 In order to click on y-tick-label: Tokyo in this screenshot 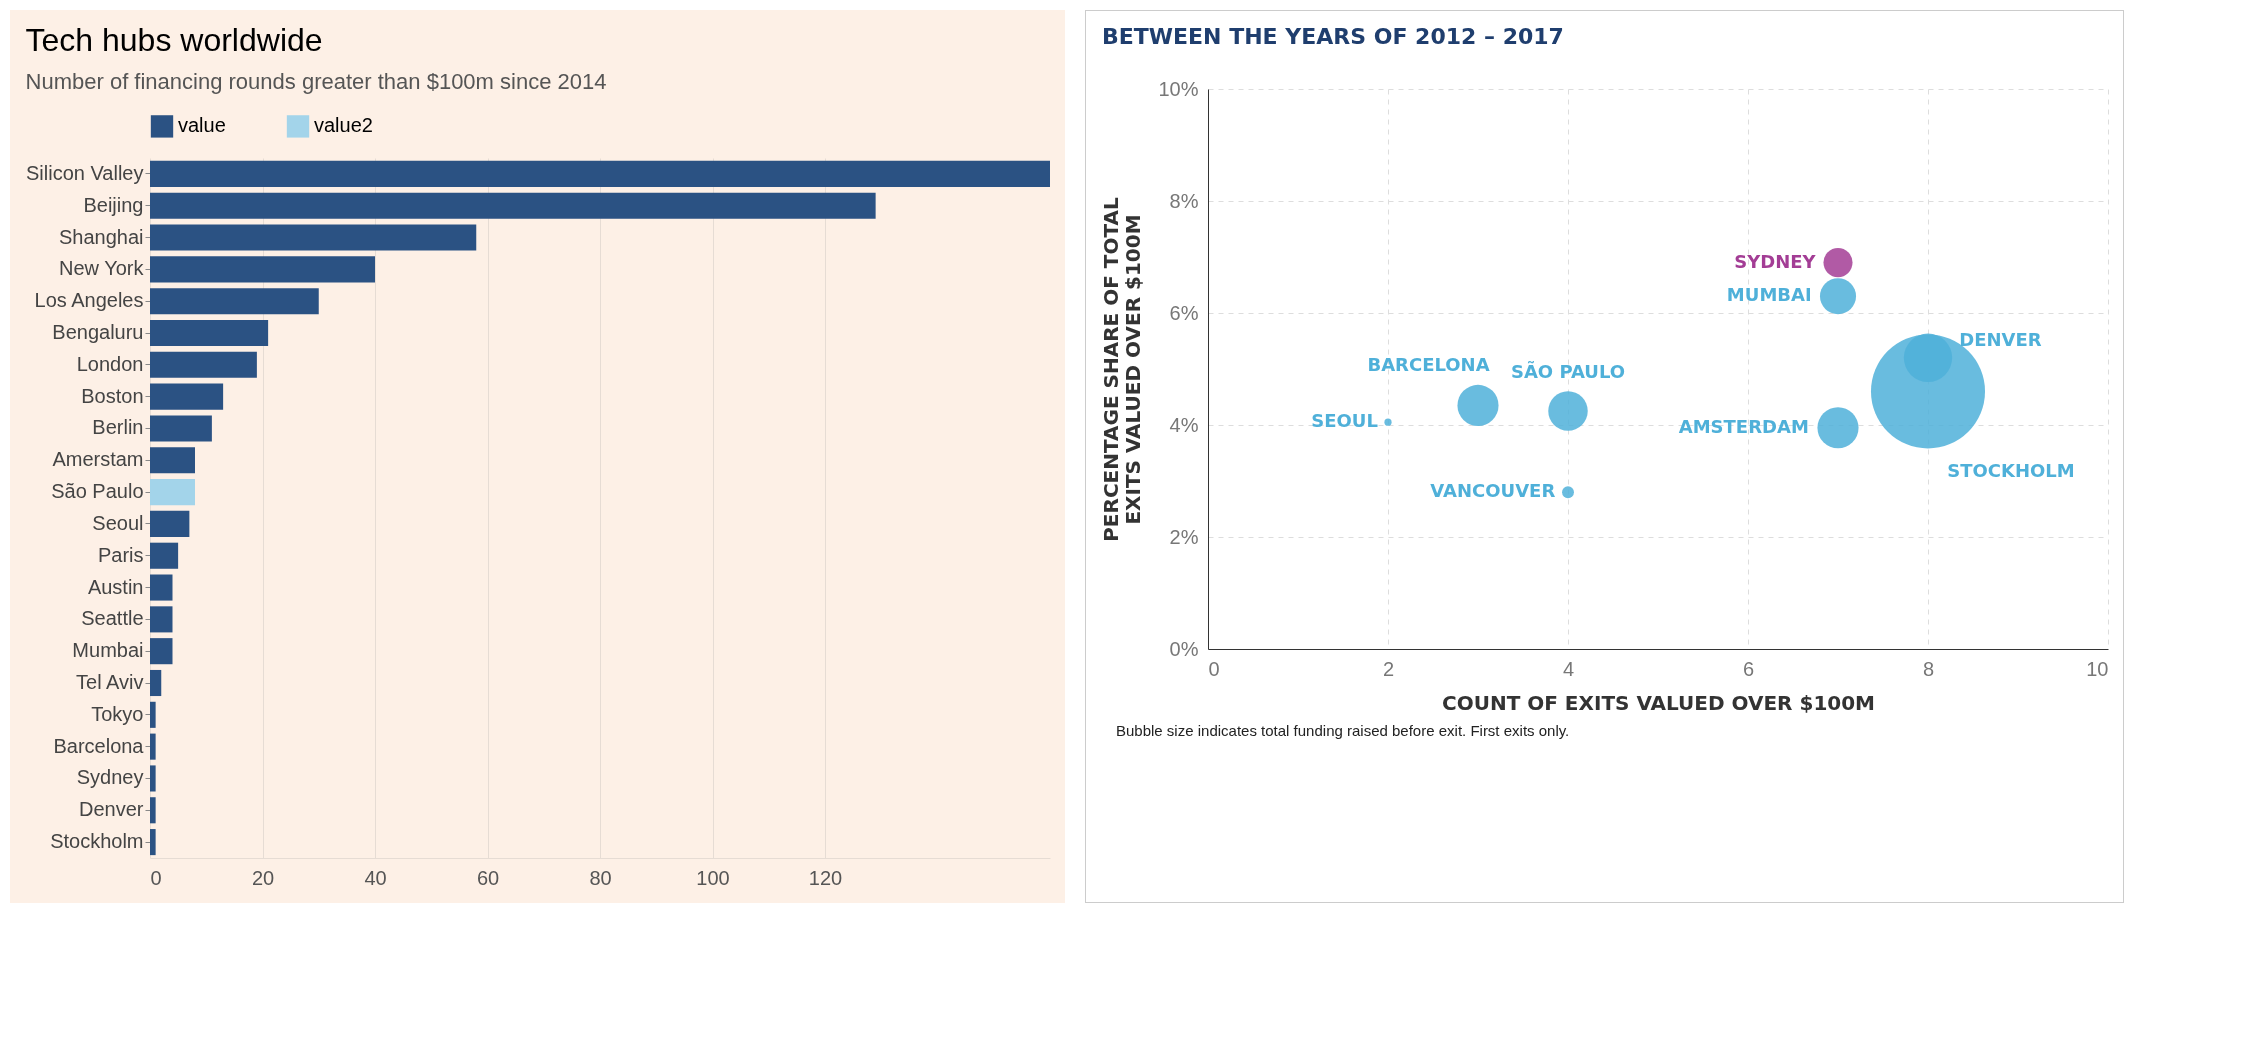, I will do `click(117, 713)`.